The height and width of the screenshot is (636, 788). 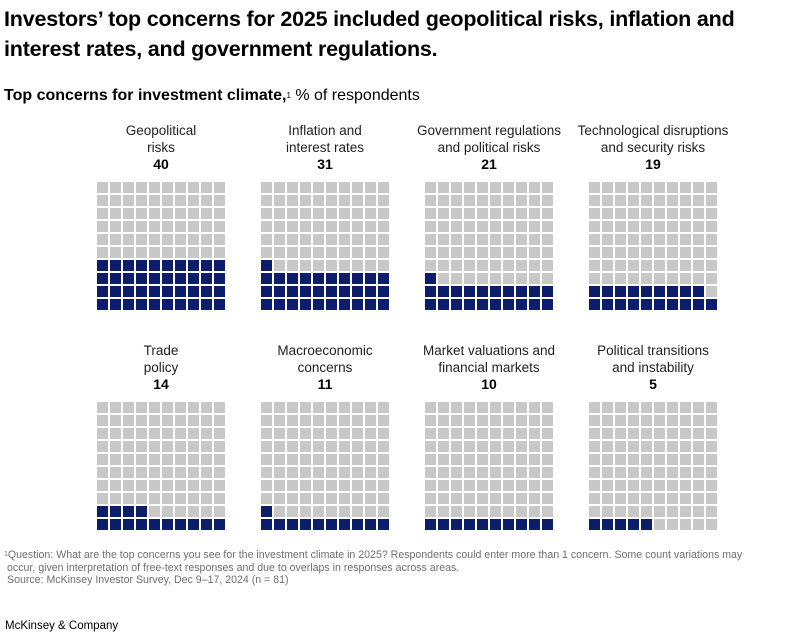 What do you see at coordinates (325, 164) in the screenshot?
I see `panel-value: 31` at bounding box center [325, 164].